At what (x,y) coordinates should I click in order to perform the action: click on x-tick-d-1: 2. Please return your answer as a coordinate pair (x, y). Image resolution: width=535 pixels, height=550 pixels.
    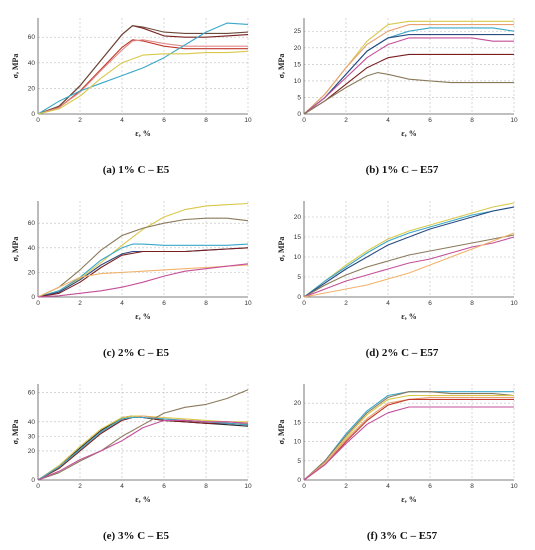
    Looking at the image, I should click on (346, 303).